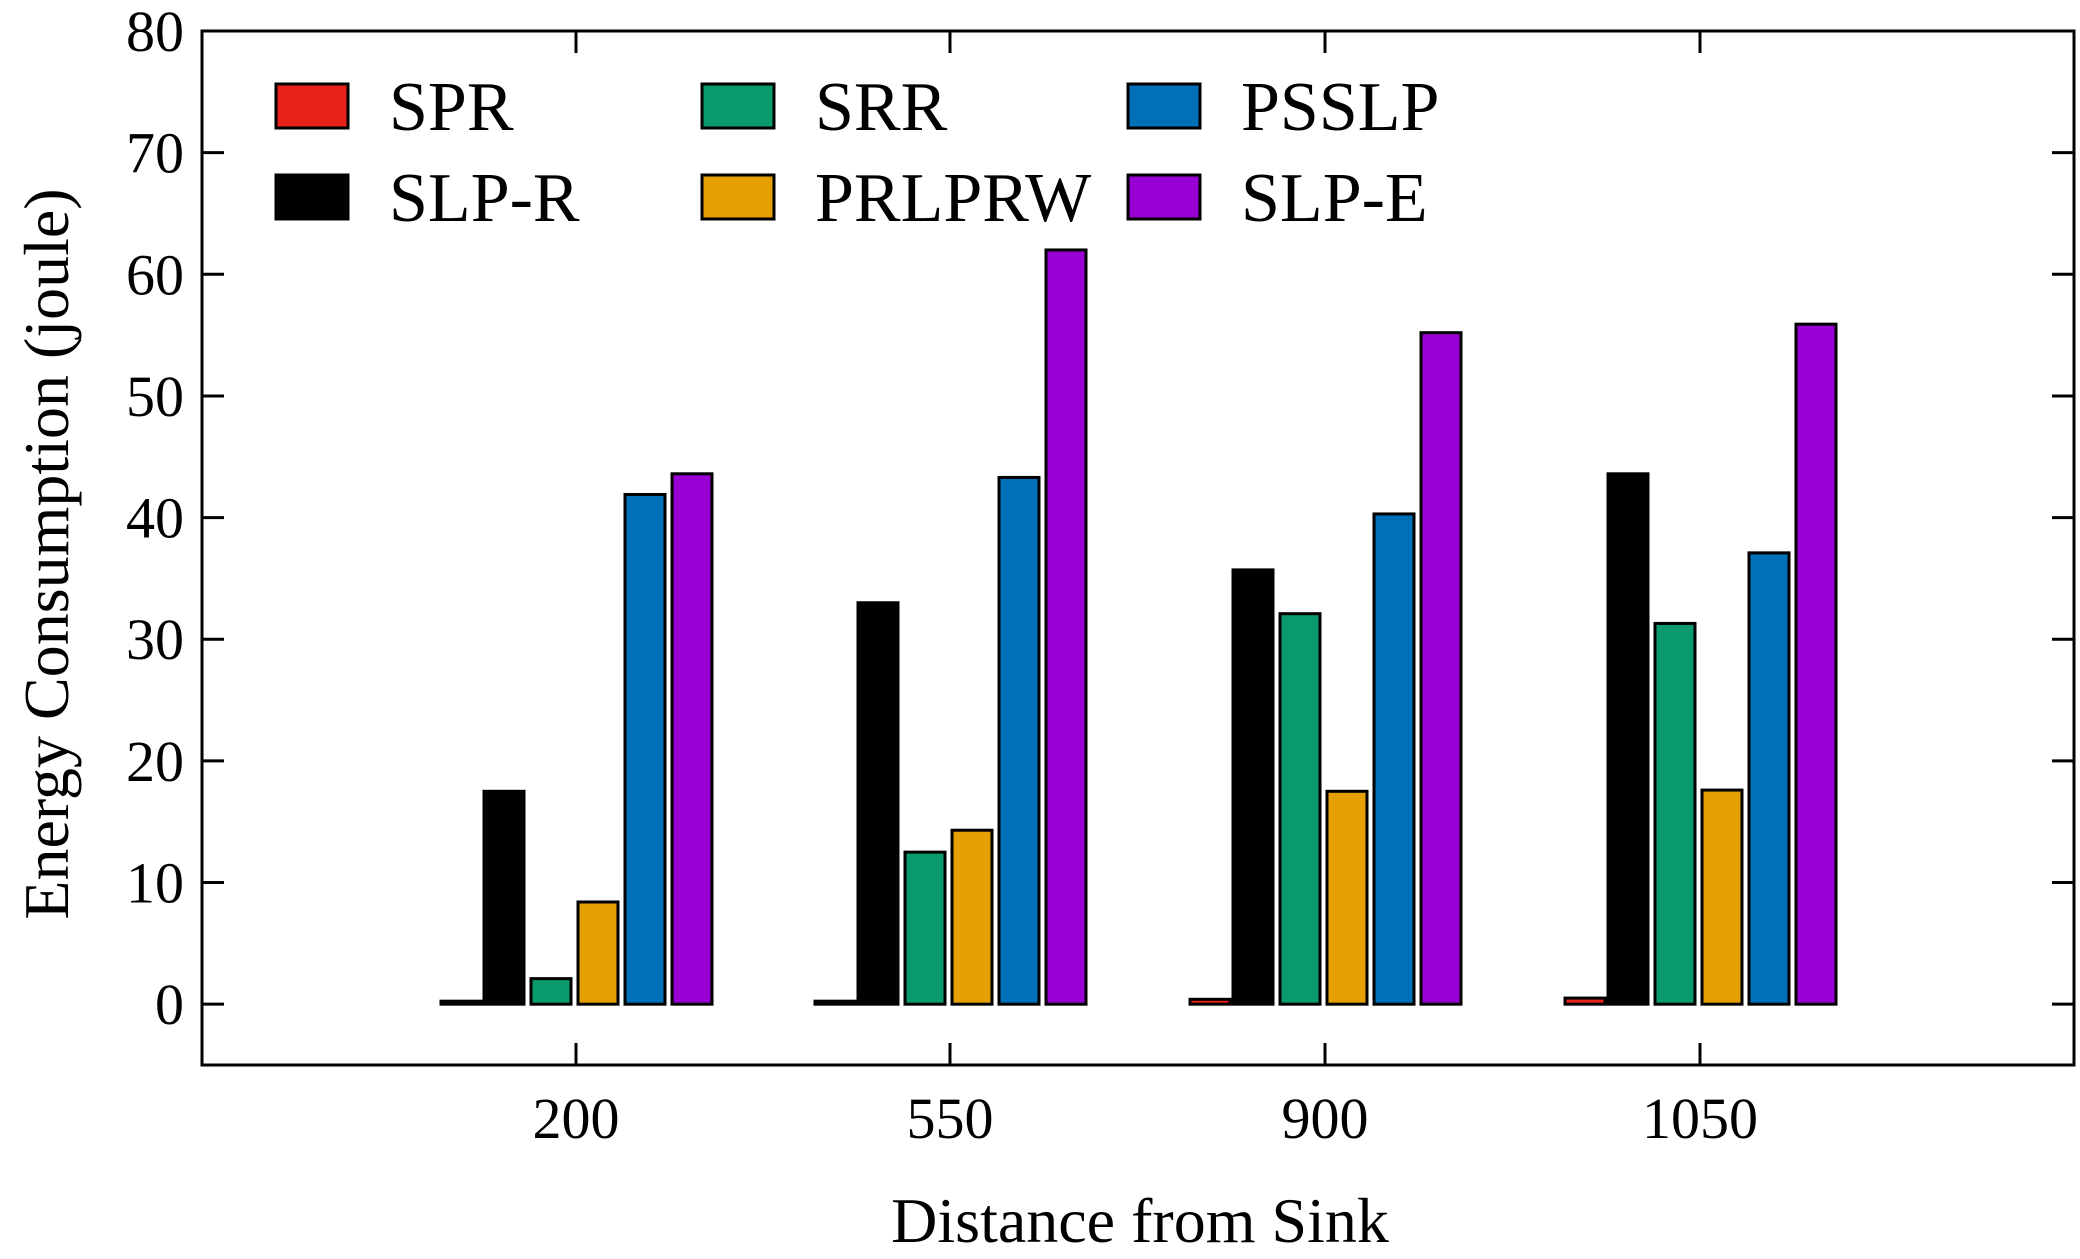 Image resolution: width=2080 pixels, height=1259 pixels. I want to click on legend-swatch-slp-r, so click(312, 197).